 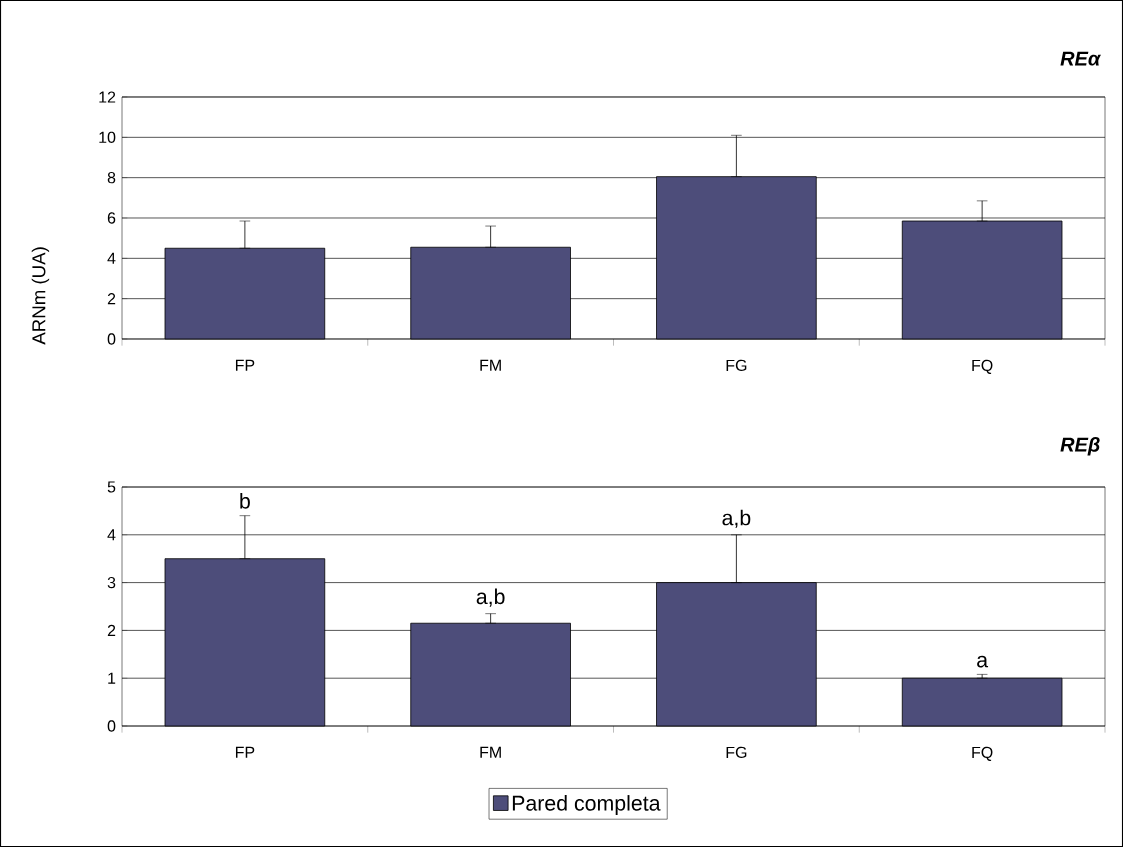 What do you see at coordinates (111, 218) in the screenshot?
I see `y-tick-label: 6` at bounding box center [111, 218].